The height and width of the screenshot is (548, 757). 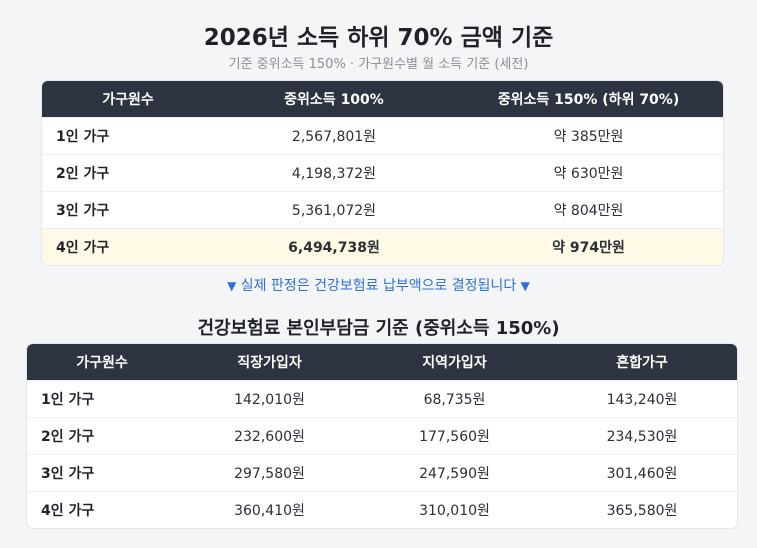 I want to click on table-row: 1인 가구 2,567,801원 약 385만원, so click(x=382, y=135).